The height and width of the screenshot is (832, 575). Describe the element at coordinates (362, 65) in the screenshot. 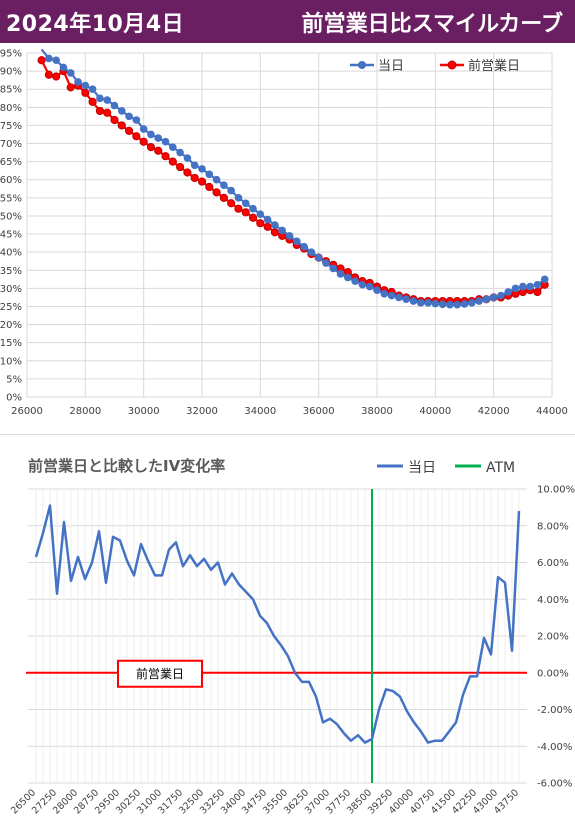

I see `legend-marker-today` at that location.